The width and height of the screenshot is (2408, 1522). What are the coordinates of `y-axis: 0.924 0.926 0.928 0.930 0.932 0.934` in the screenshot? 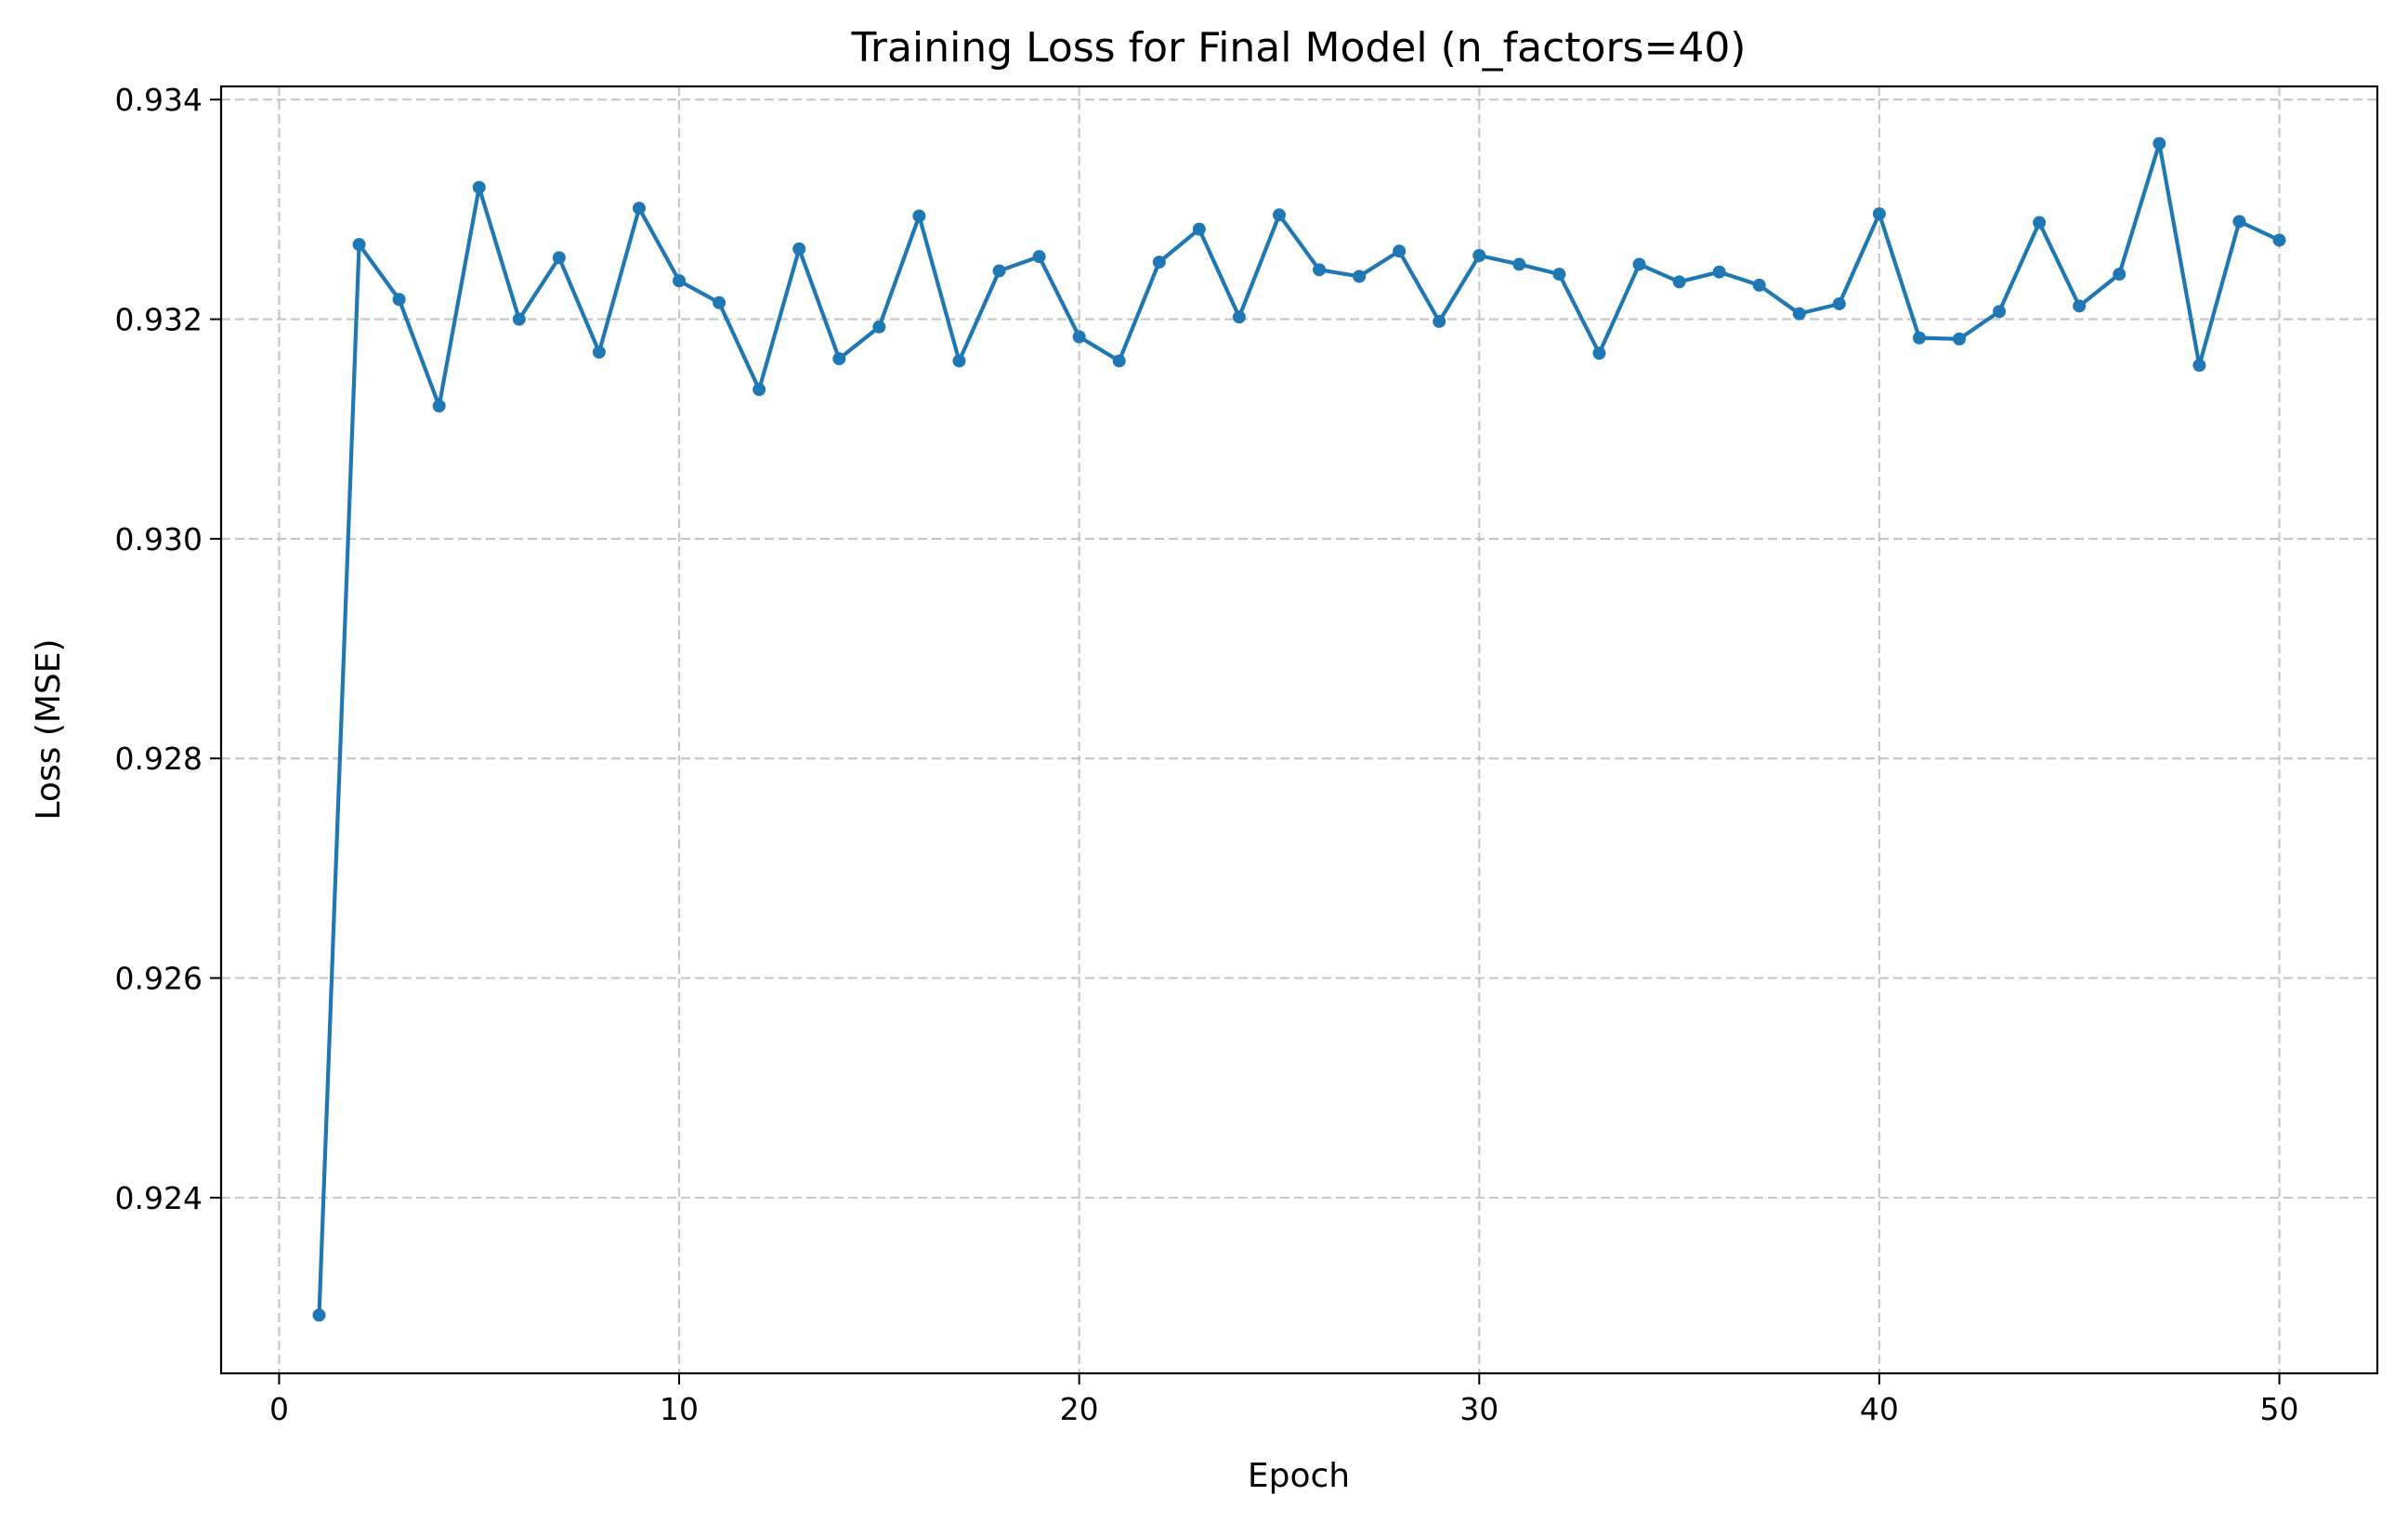 It's located at (168, 649).